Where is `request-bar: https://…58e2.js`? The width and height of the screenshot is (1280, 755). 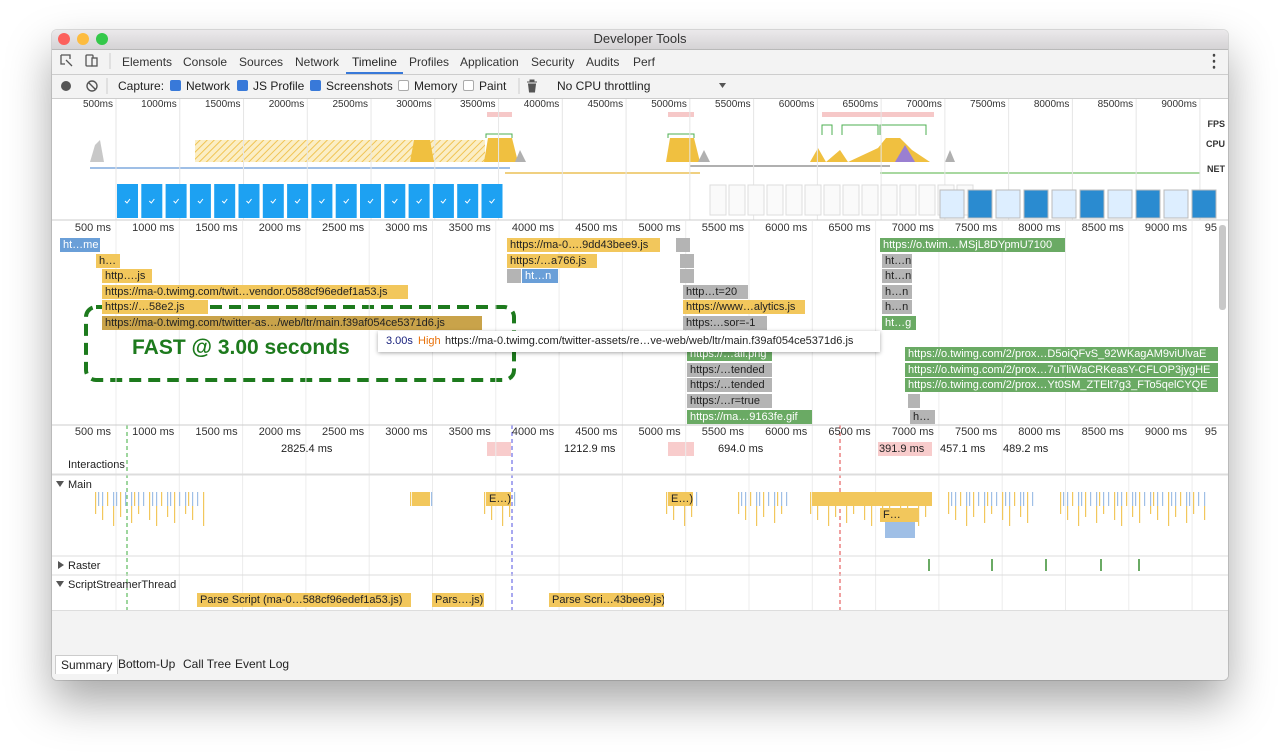
request-bar: https://…58e2.js is located at coordinates (155, 307).